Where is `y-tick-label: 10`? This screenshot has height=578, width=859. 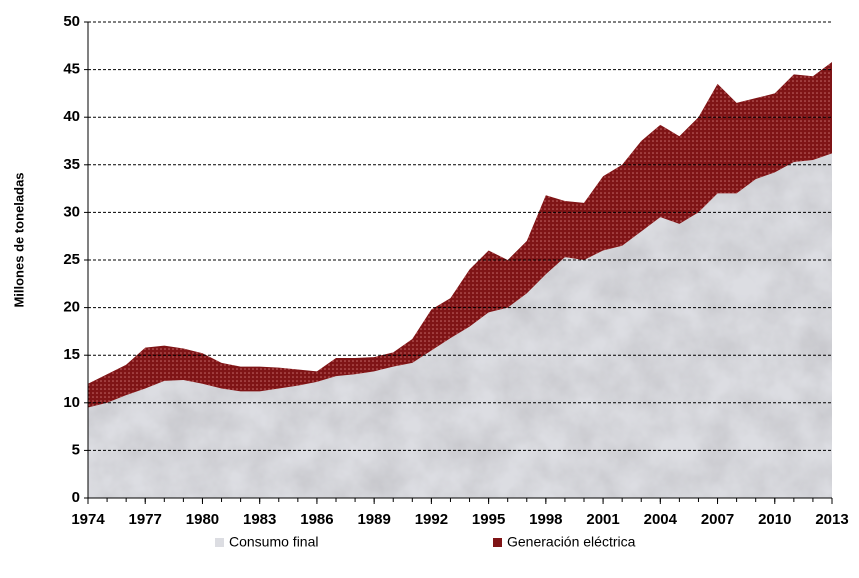
y-tick-label: 10 is located at coordinates (71, 402).